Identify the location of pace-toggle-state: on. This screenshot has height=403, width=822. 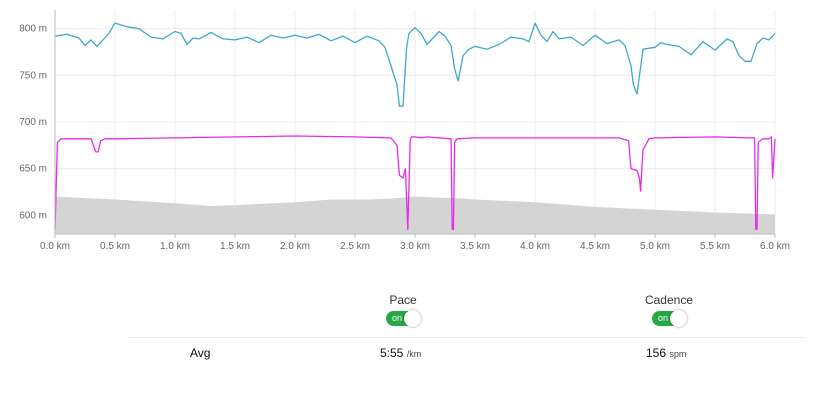
(397, 318).